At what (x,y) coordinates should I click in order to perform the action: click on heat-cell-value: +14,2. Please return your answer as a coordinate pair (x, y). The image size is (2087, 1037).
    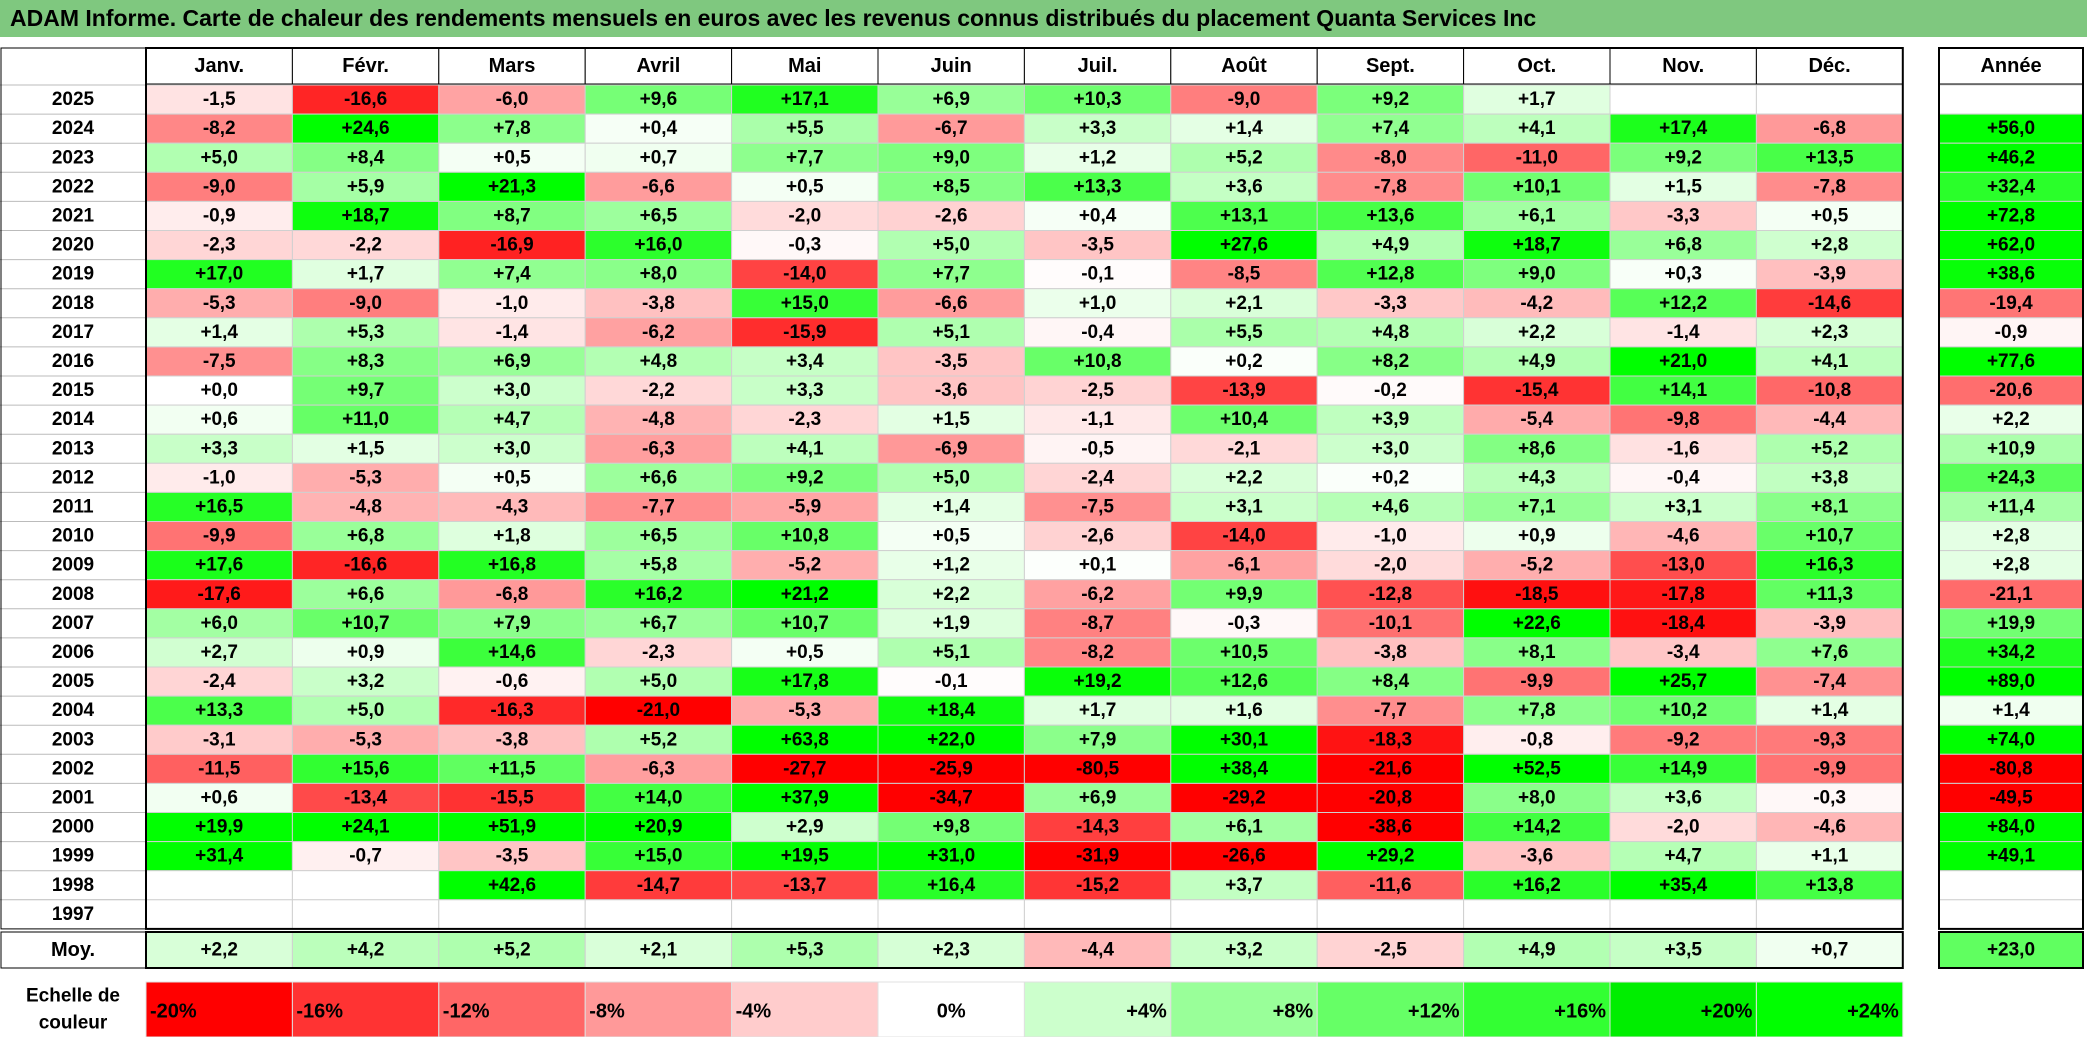
    Looking at the image, I should click on (1537, 827).